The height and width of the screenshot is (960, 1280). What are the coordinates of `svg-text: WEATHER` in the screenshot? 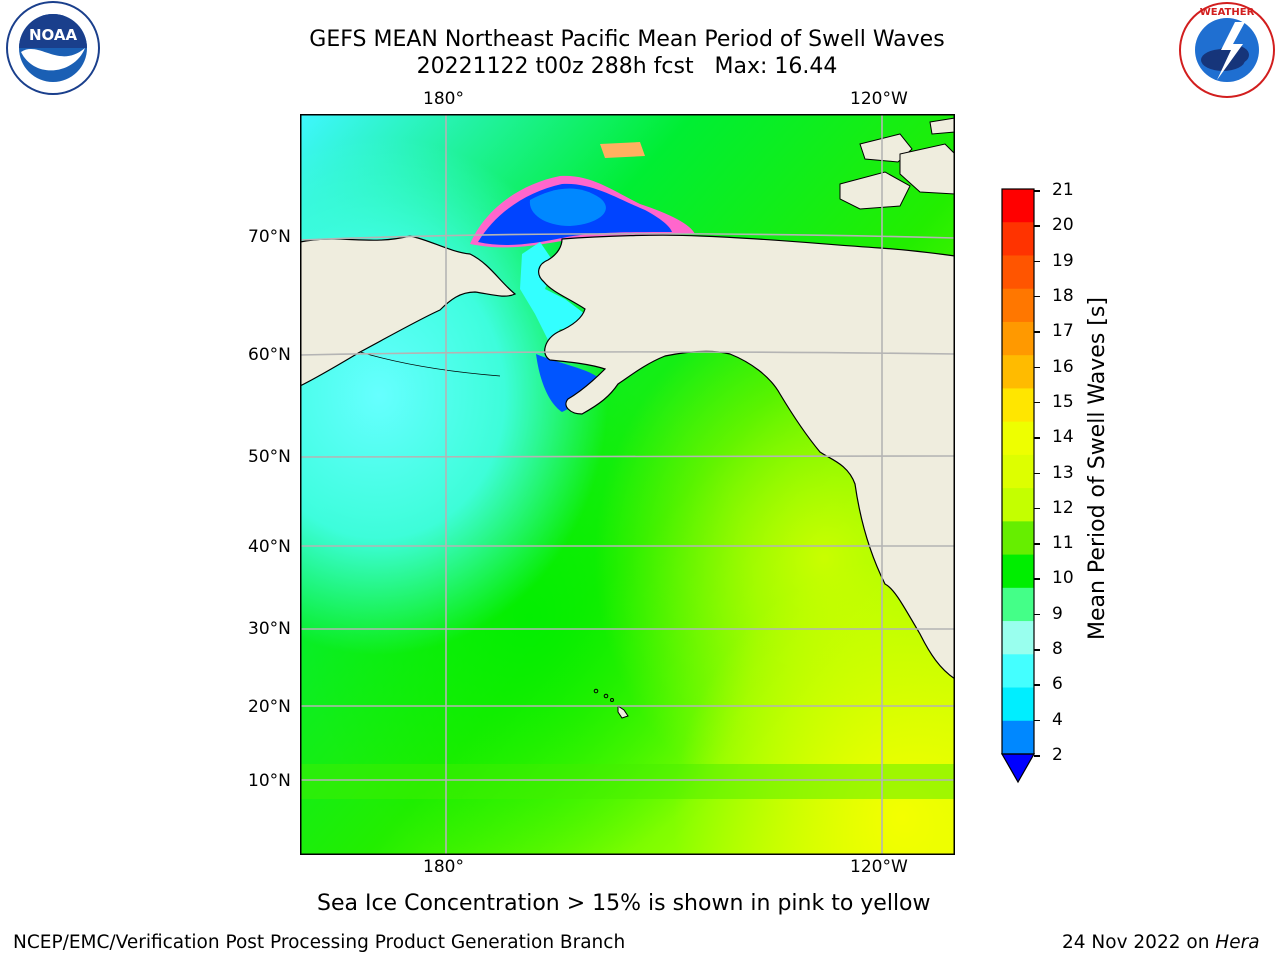 It's located at (1227, 12).